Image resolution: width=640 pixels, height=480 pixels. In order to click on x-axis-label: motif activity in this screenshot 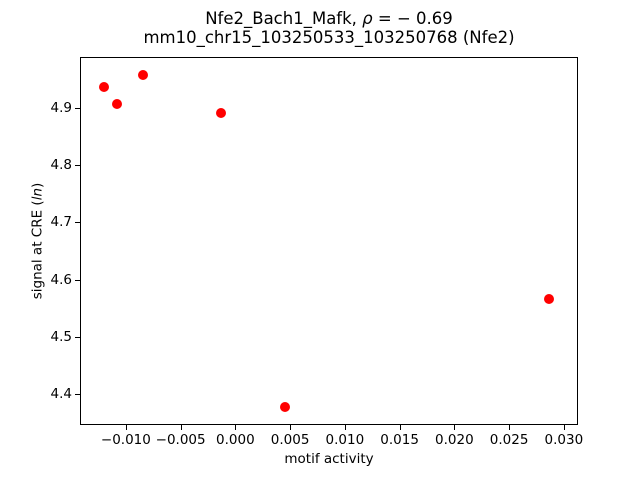, I will do `click(329, 459)`.